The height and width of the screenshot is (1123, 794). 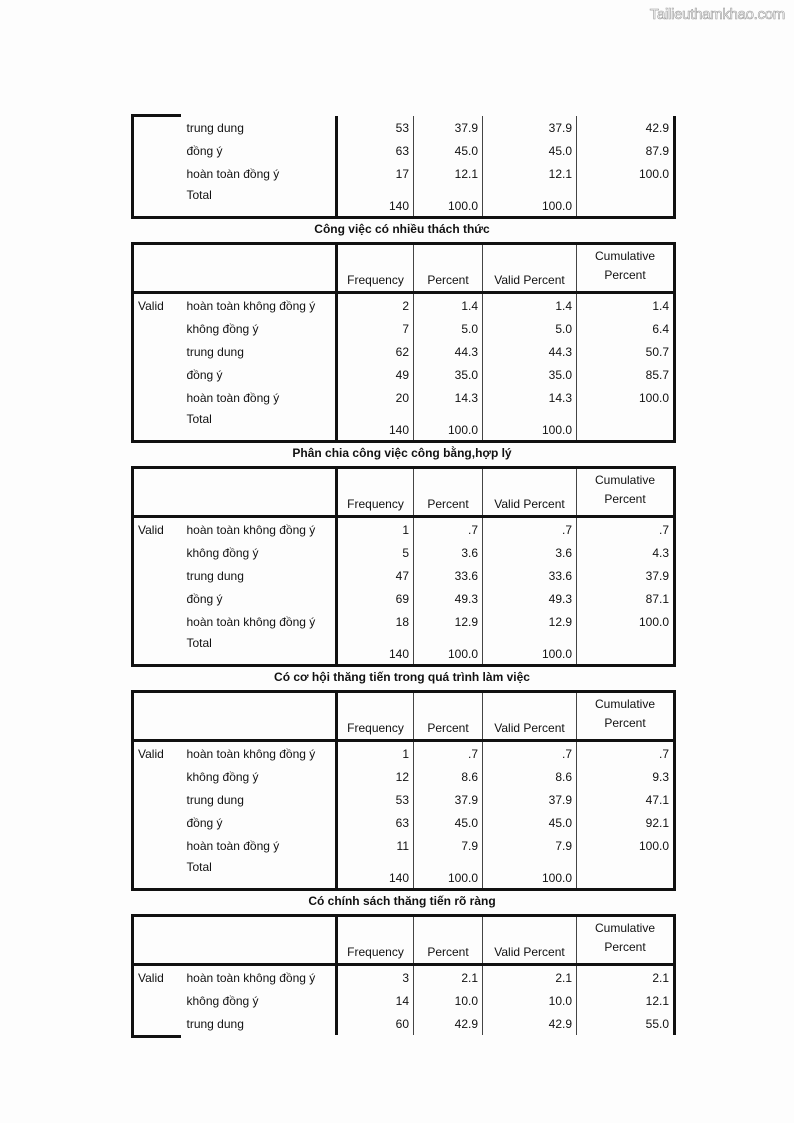 I want to click on cell-value: 8.6, so click(x=529, y=776).